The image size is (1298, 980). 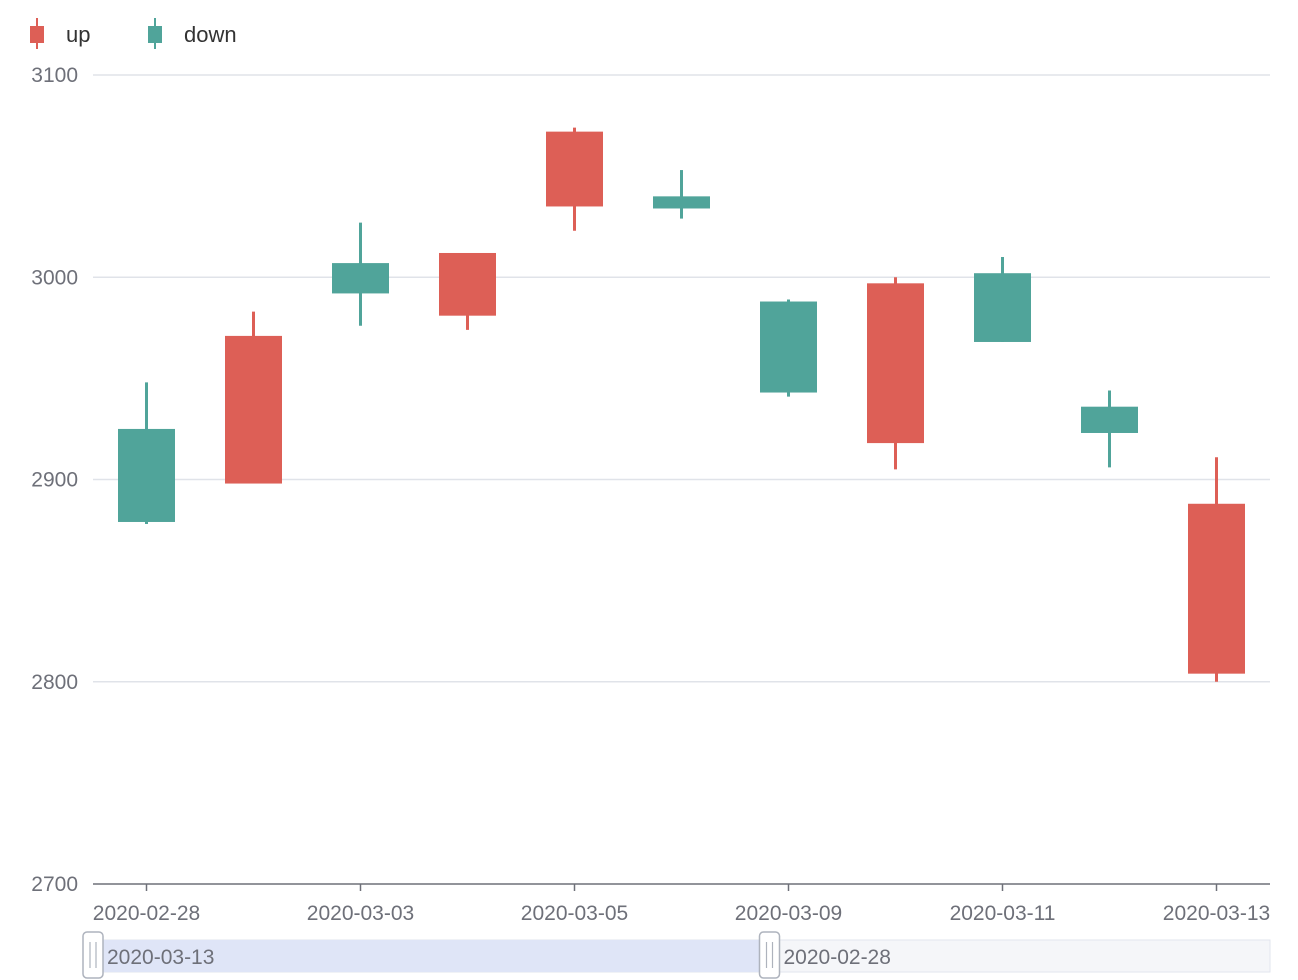 I want to click on datazoom-slider: 2020-03-13 2020-02-28, so click(x=676, y=955).